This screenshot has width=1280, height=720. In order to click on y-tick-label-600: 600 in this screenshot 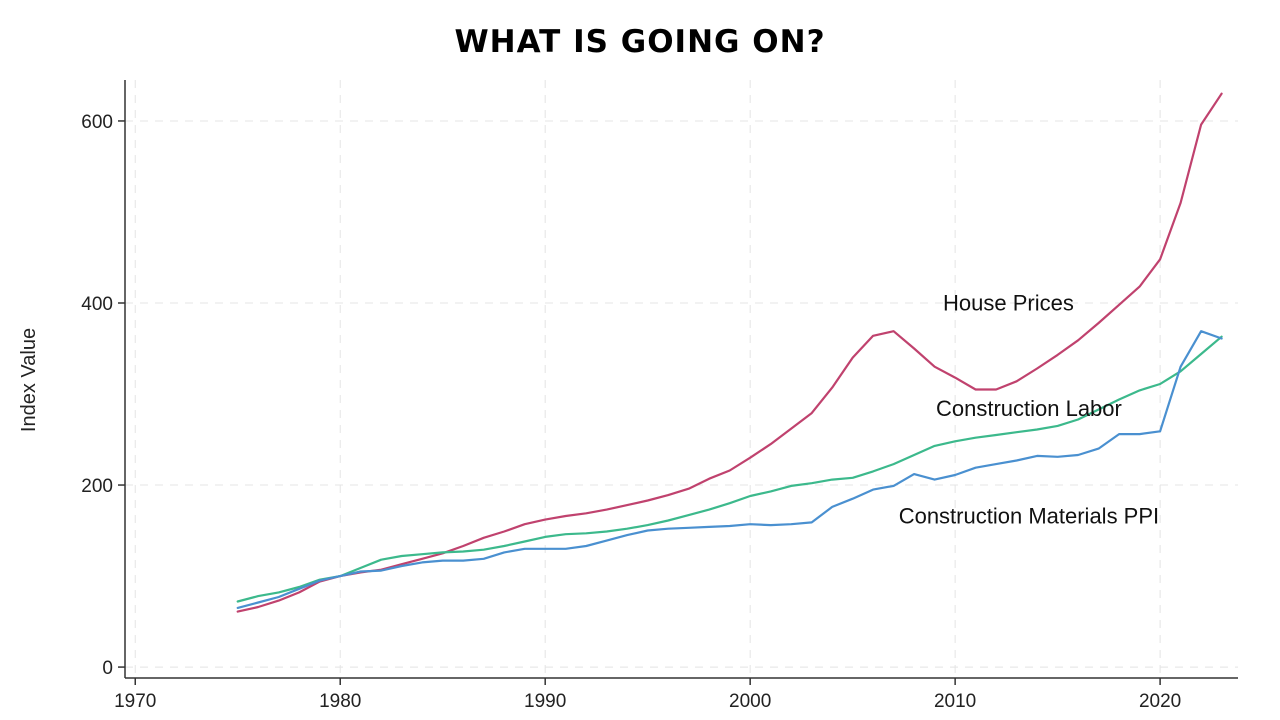, I will do `click(97, 122)`.